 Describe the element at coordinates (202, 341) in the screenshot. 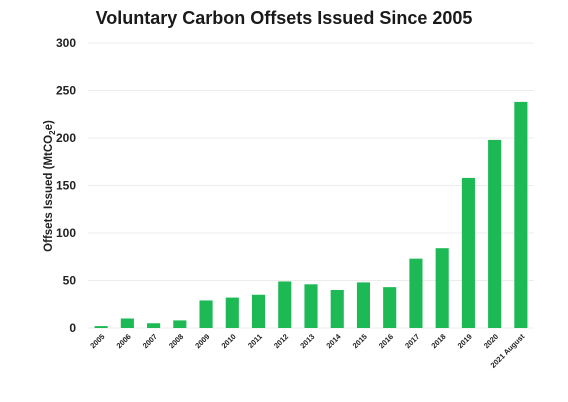

I see `x-tick-label: 2009` at that location.